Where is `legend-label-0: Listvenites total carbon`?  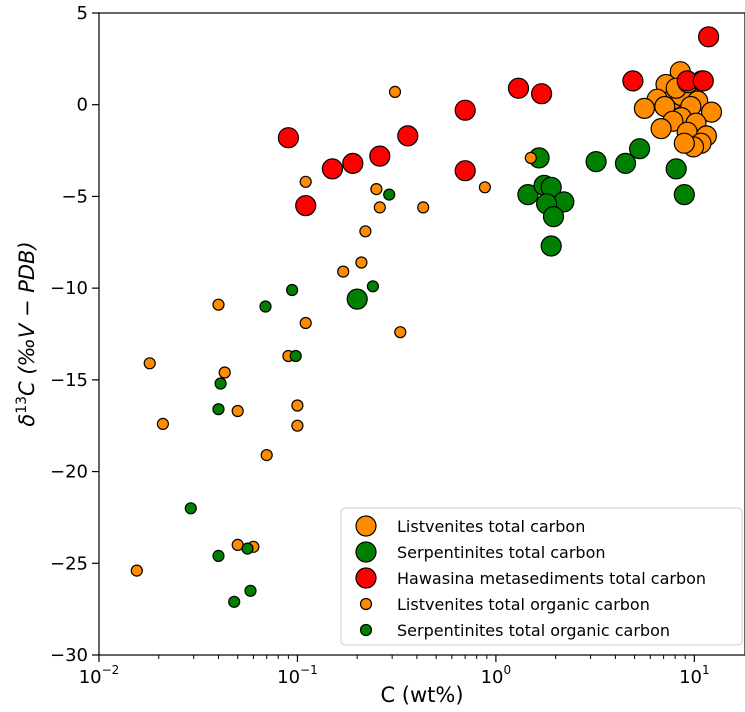
legend-label-0: Listvenites total carbon is located at coordinates (491, 526).